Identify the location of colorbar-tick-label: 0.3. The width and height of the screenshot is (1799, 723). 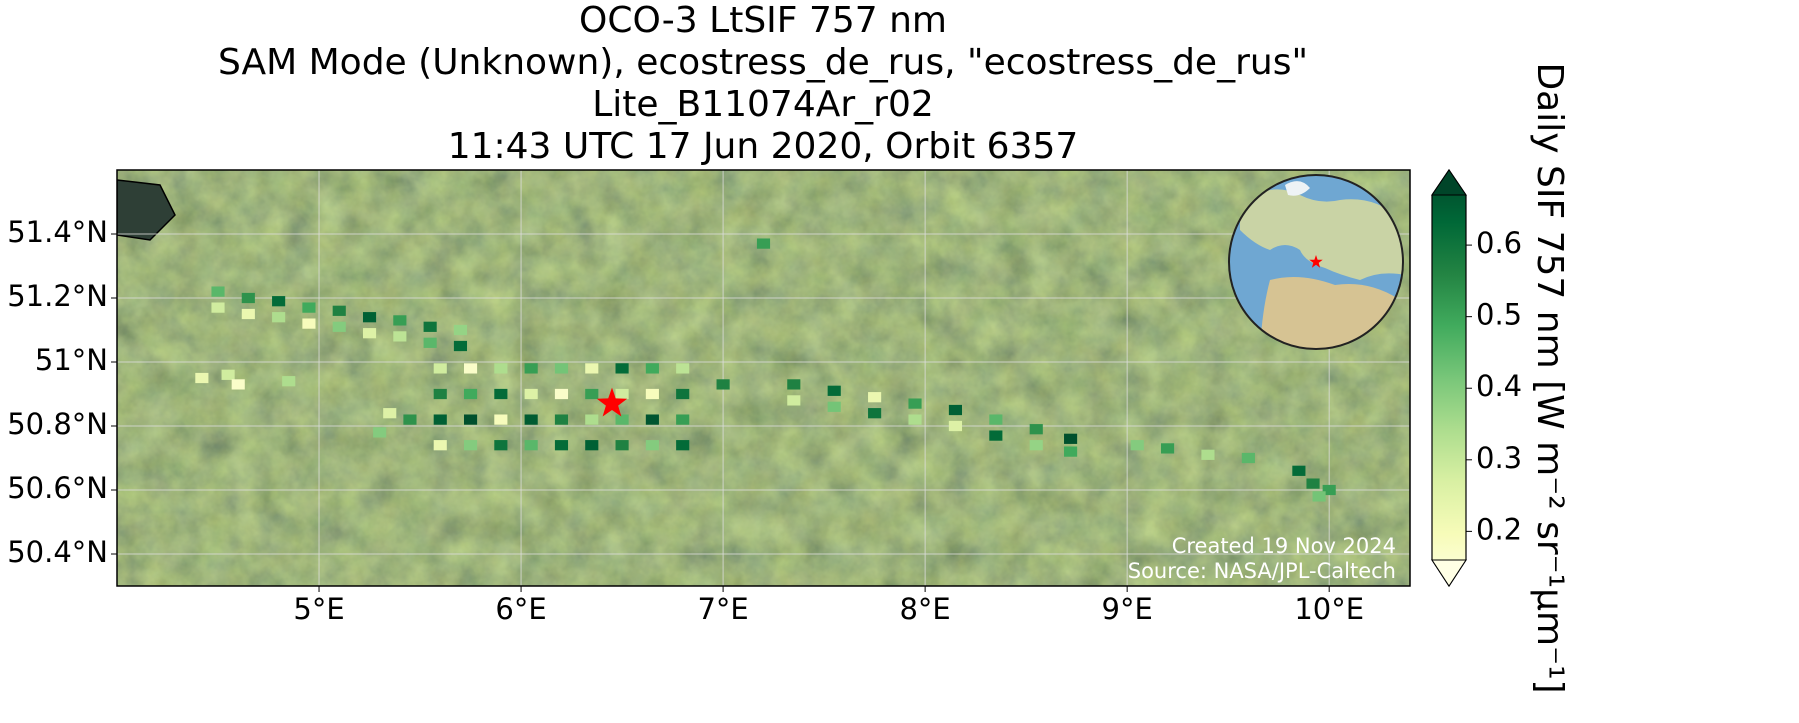
(1499, 458).